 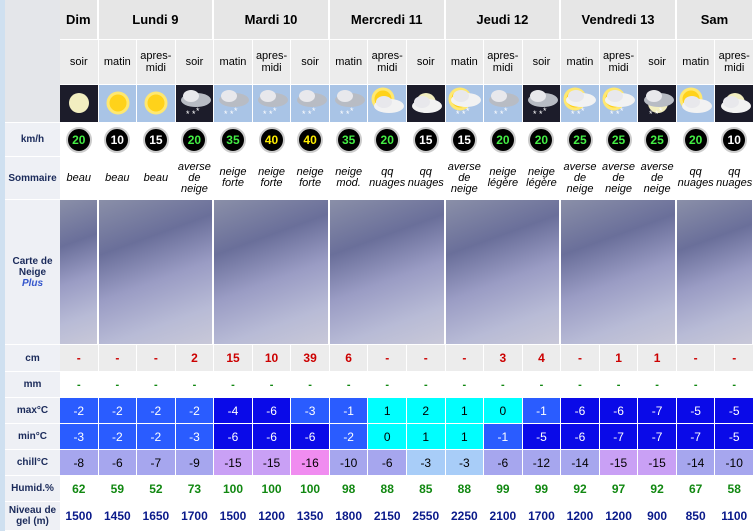 I want to click on freezing-level: 2150, so click(x=387, y=516).